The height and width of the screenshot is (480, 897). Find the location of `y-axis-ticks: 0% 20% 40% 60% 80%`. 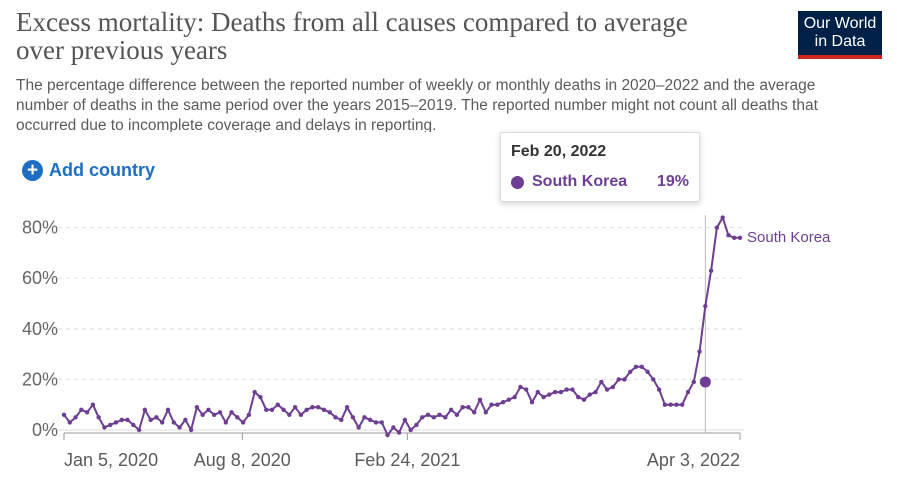

y-axis-ticks: 0% 20% 40% 60% 80% is located at coordinates (40, 329).